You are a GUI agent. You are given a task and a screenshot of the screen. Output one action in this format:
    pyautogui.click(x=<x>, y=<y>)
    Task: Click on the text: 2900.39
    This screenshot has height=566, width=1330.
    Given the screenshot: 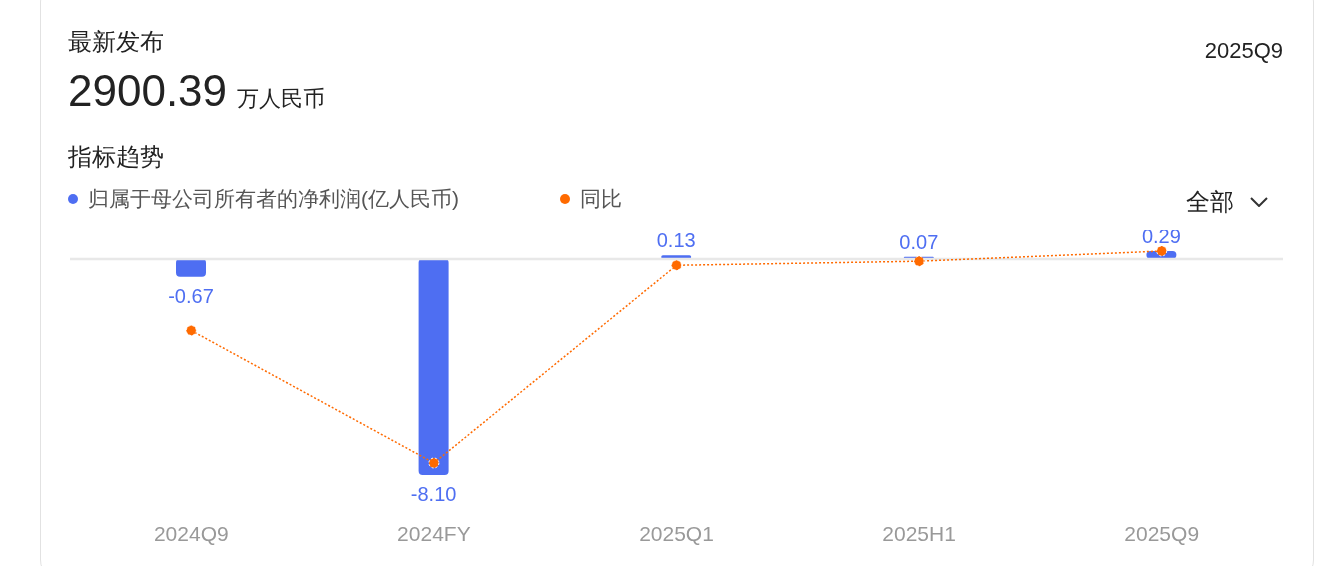 What is the action you would take?
    pyautogui.click(x=148, y=90)
    